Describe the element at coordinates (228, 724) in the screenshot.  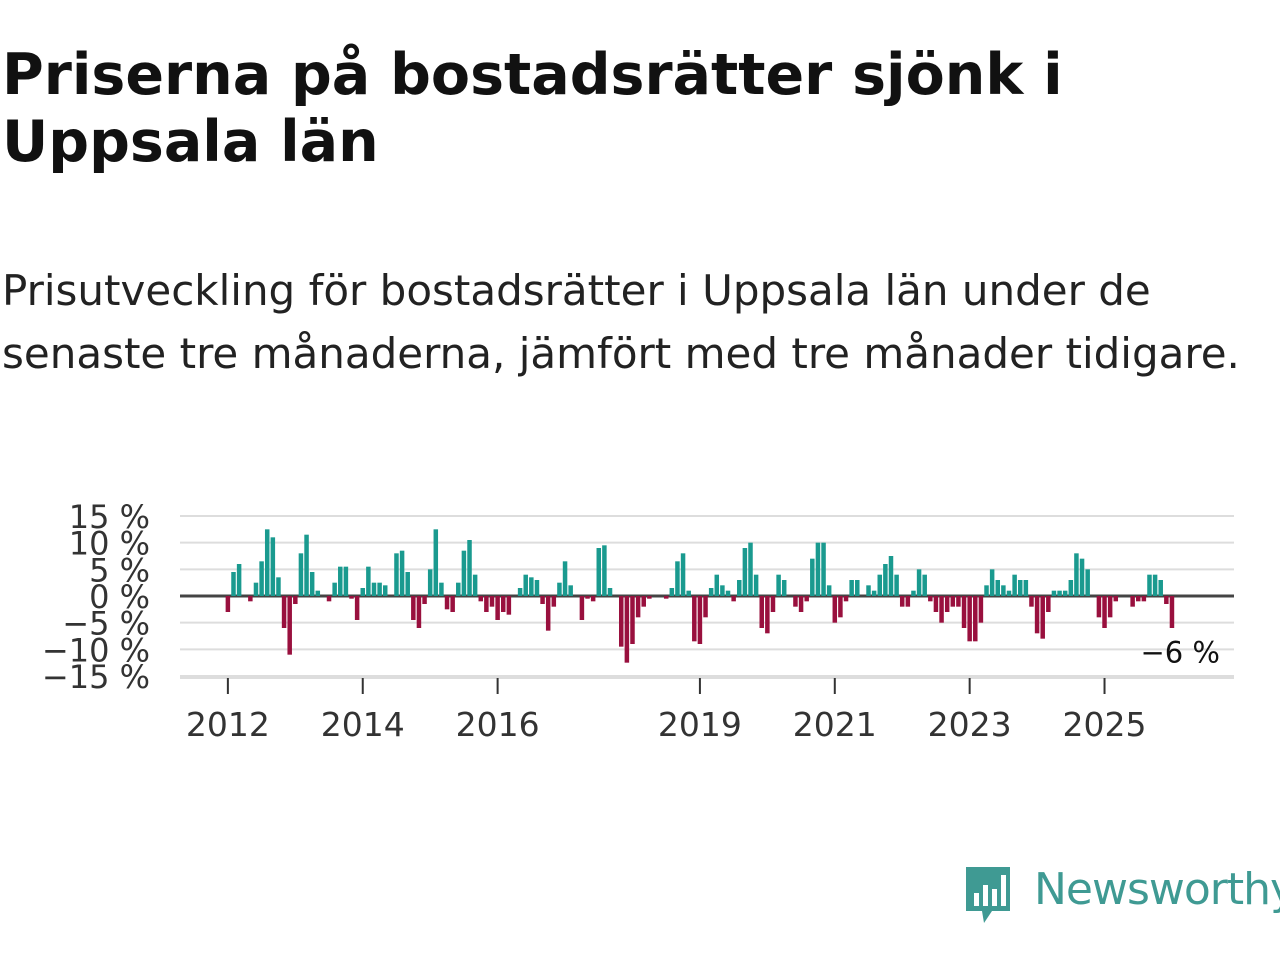
I see `x-tick-label: 2012` at that location.